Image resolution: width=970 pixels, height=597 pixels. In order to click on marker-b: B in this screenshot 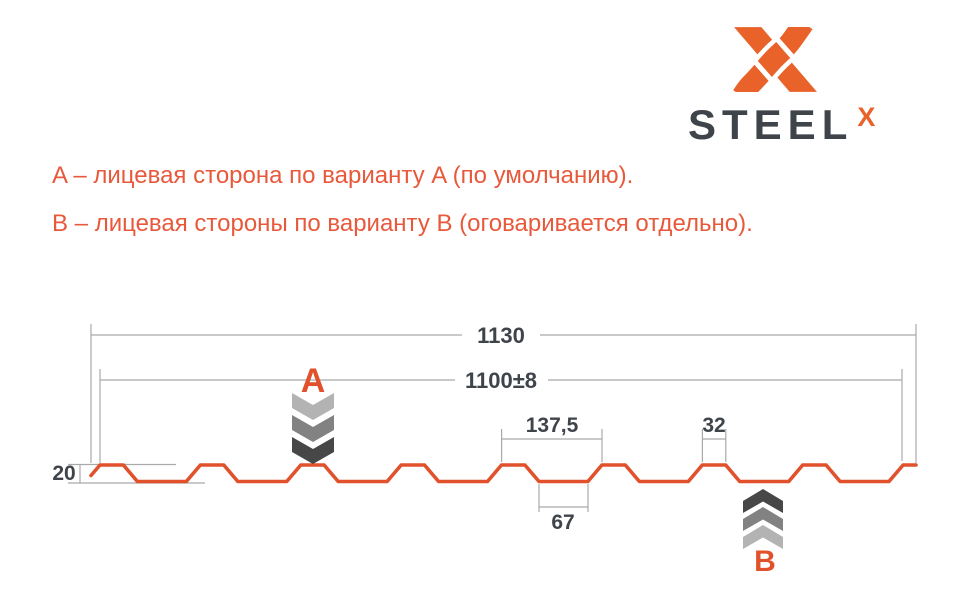, I will do `click(763, 533)`.